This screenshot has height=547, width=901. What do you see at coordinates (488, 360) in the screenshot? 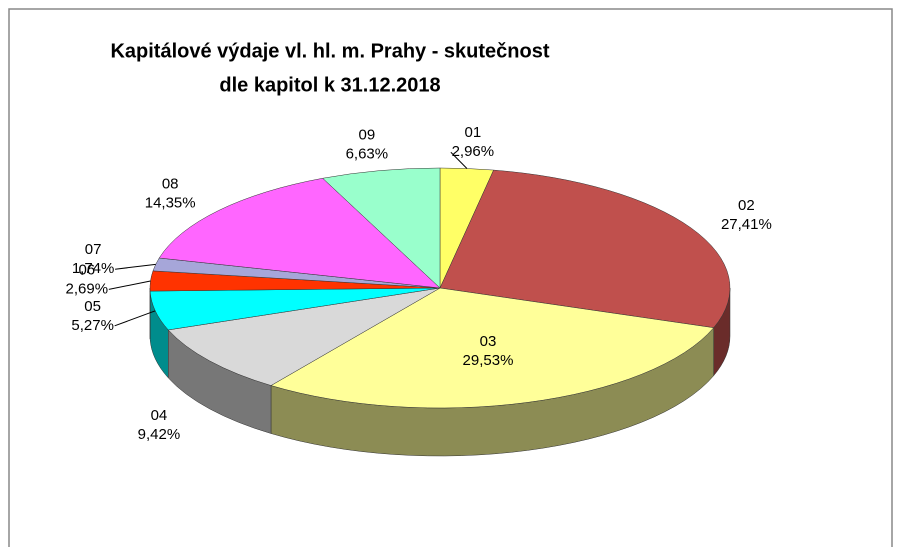
I see `data-label-value: 29,53%` at bounding box center [488, 360].